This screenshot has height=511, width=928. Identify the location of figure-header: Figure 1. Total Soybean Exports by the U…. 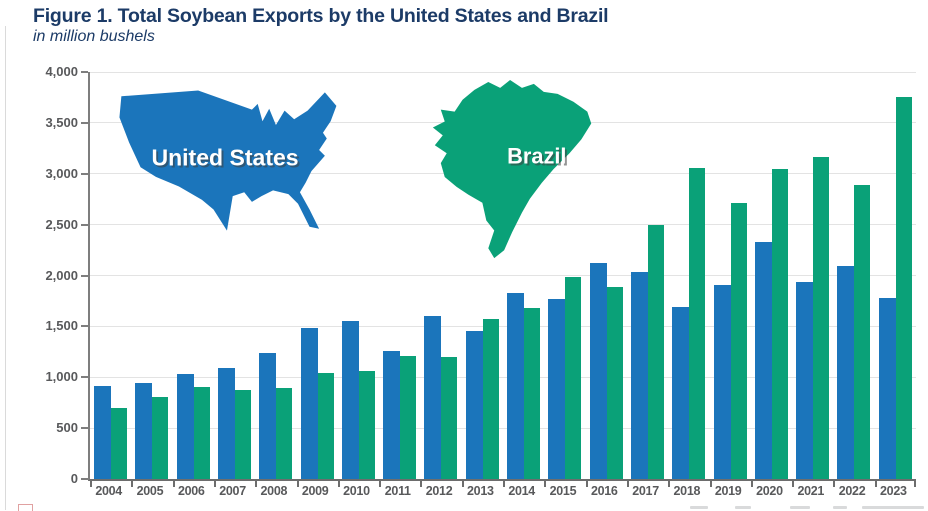
(321, 25).